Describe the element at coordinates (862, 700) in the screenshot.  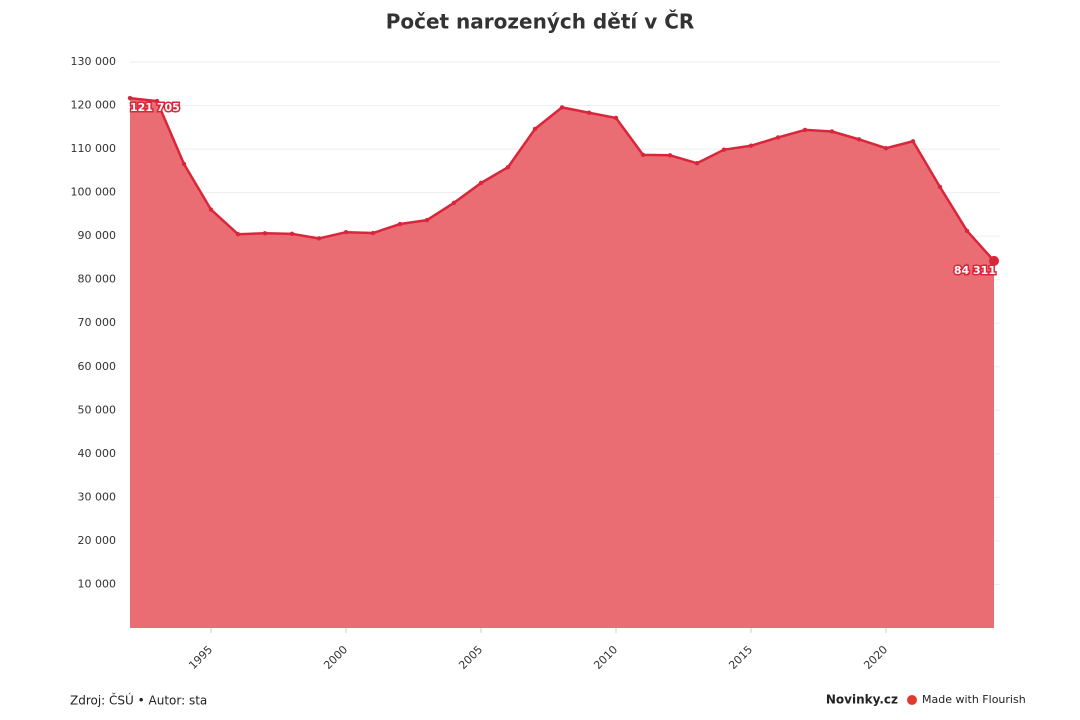
I see `publisher: Novinky.cz` at that location.